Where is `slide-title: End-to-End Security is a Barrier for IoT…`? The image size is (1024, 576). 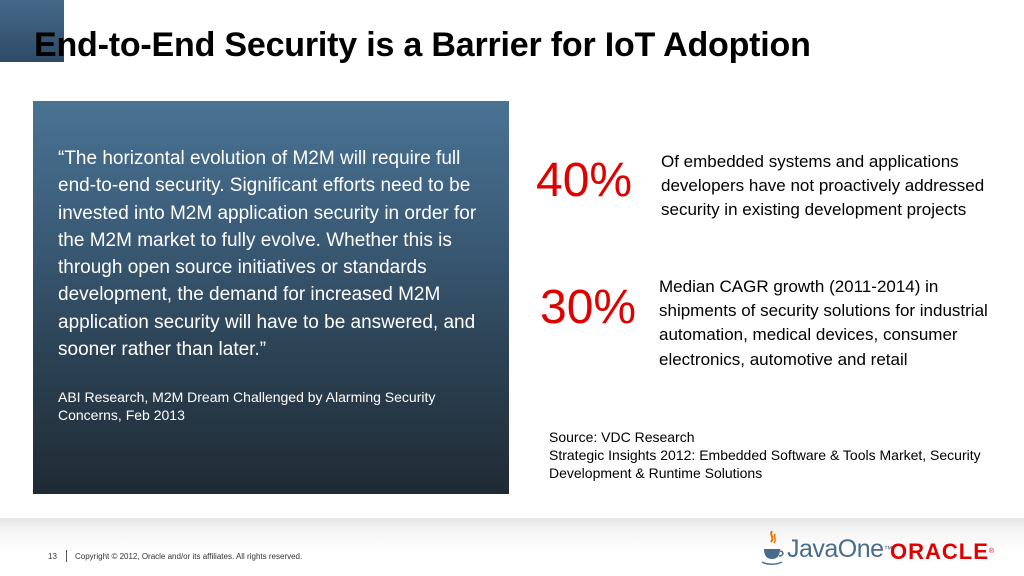
slide-title: End-to-End Security is a Barrier for IoT… is located at coordinates (422, 45).